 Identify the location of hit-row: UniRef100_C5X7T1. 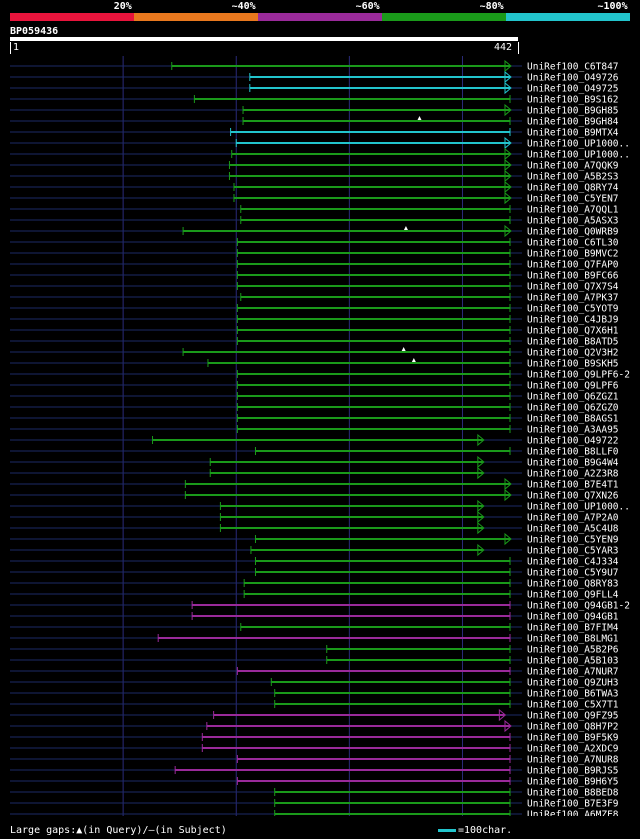
(314, 705).